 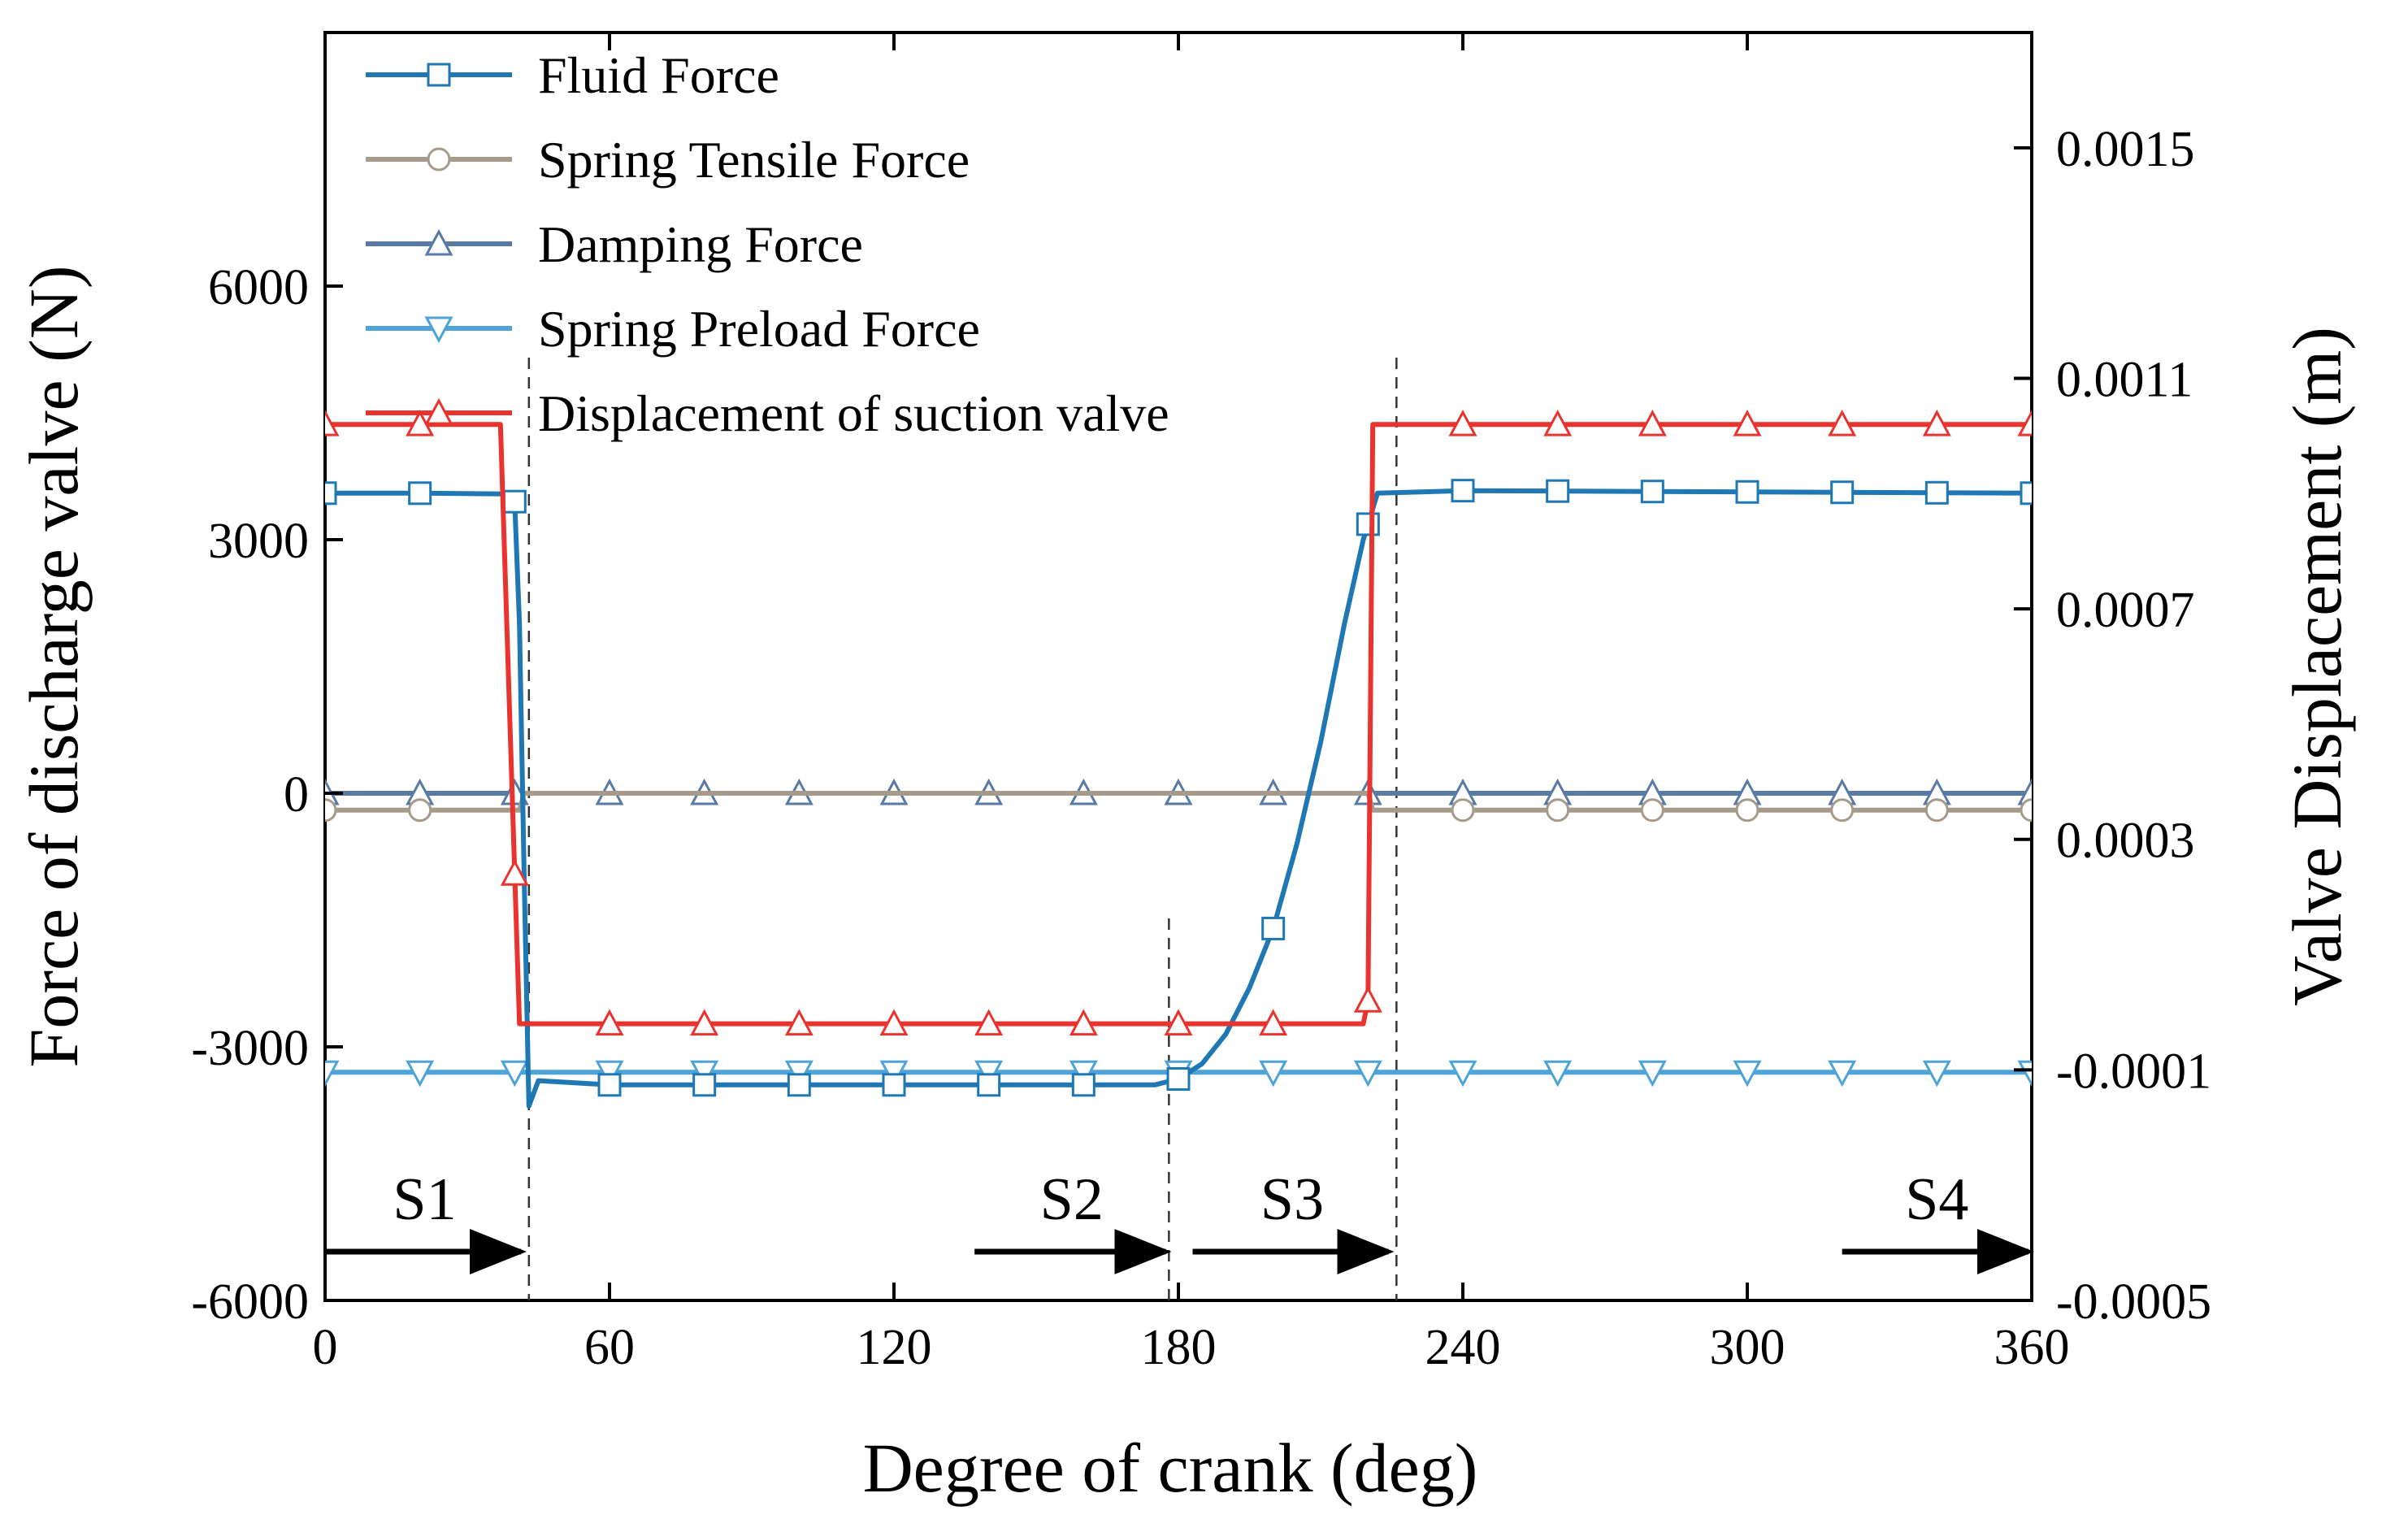 I want to click on legend-label: Fluid Force, so click(x=658, y=75).